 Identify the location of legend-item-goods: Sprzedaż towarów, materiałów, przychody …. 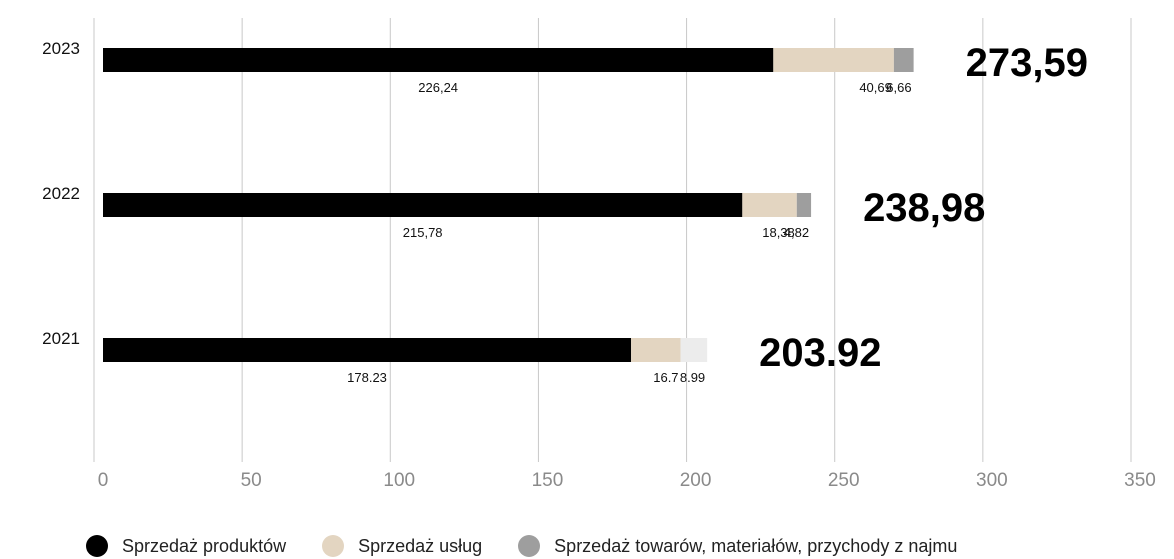
(737, 546).